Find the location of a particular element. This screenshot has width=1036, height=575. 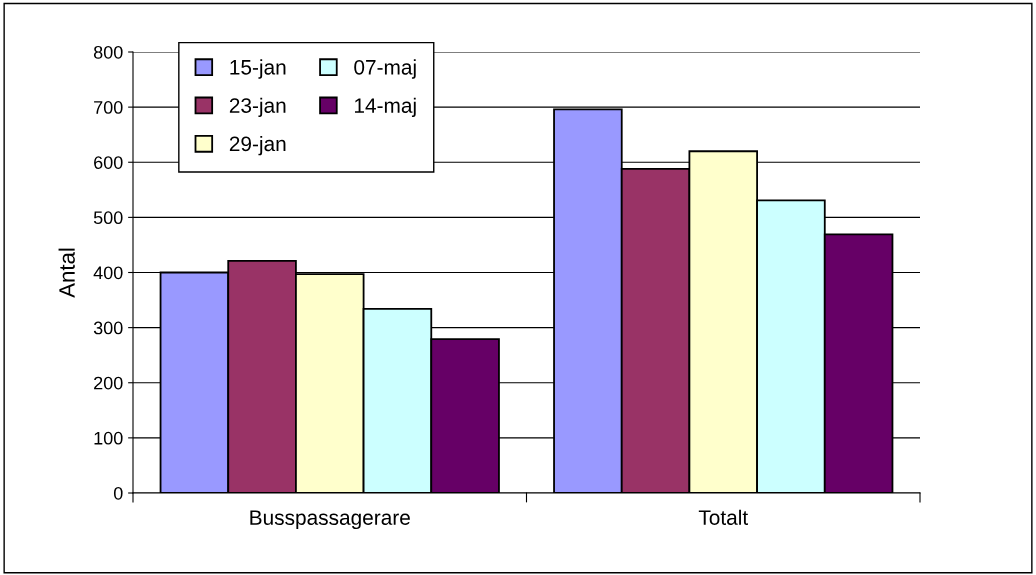

legend-label: 23-jan is located at coordinates (257, 107).